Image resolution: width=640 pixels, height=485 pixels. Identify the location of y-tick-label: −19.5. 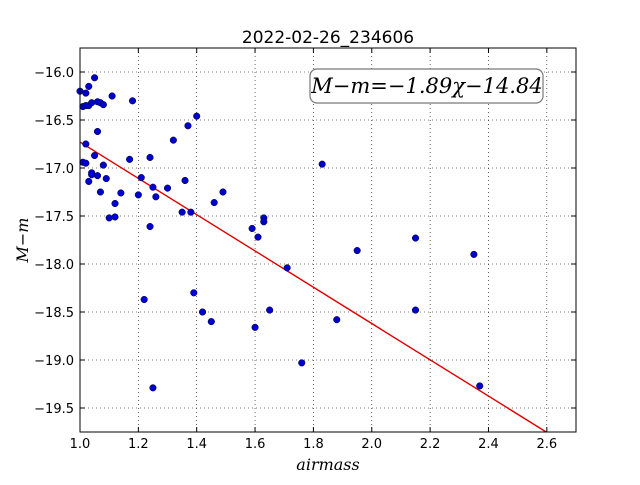
(54, 409).